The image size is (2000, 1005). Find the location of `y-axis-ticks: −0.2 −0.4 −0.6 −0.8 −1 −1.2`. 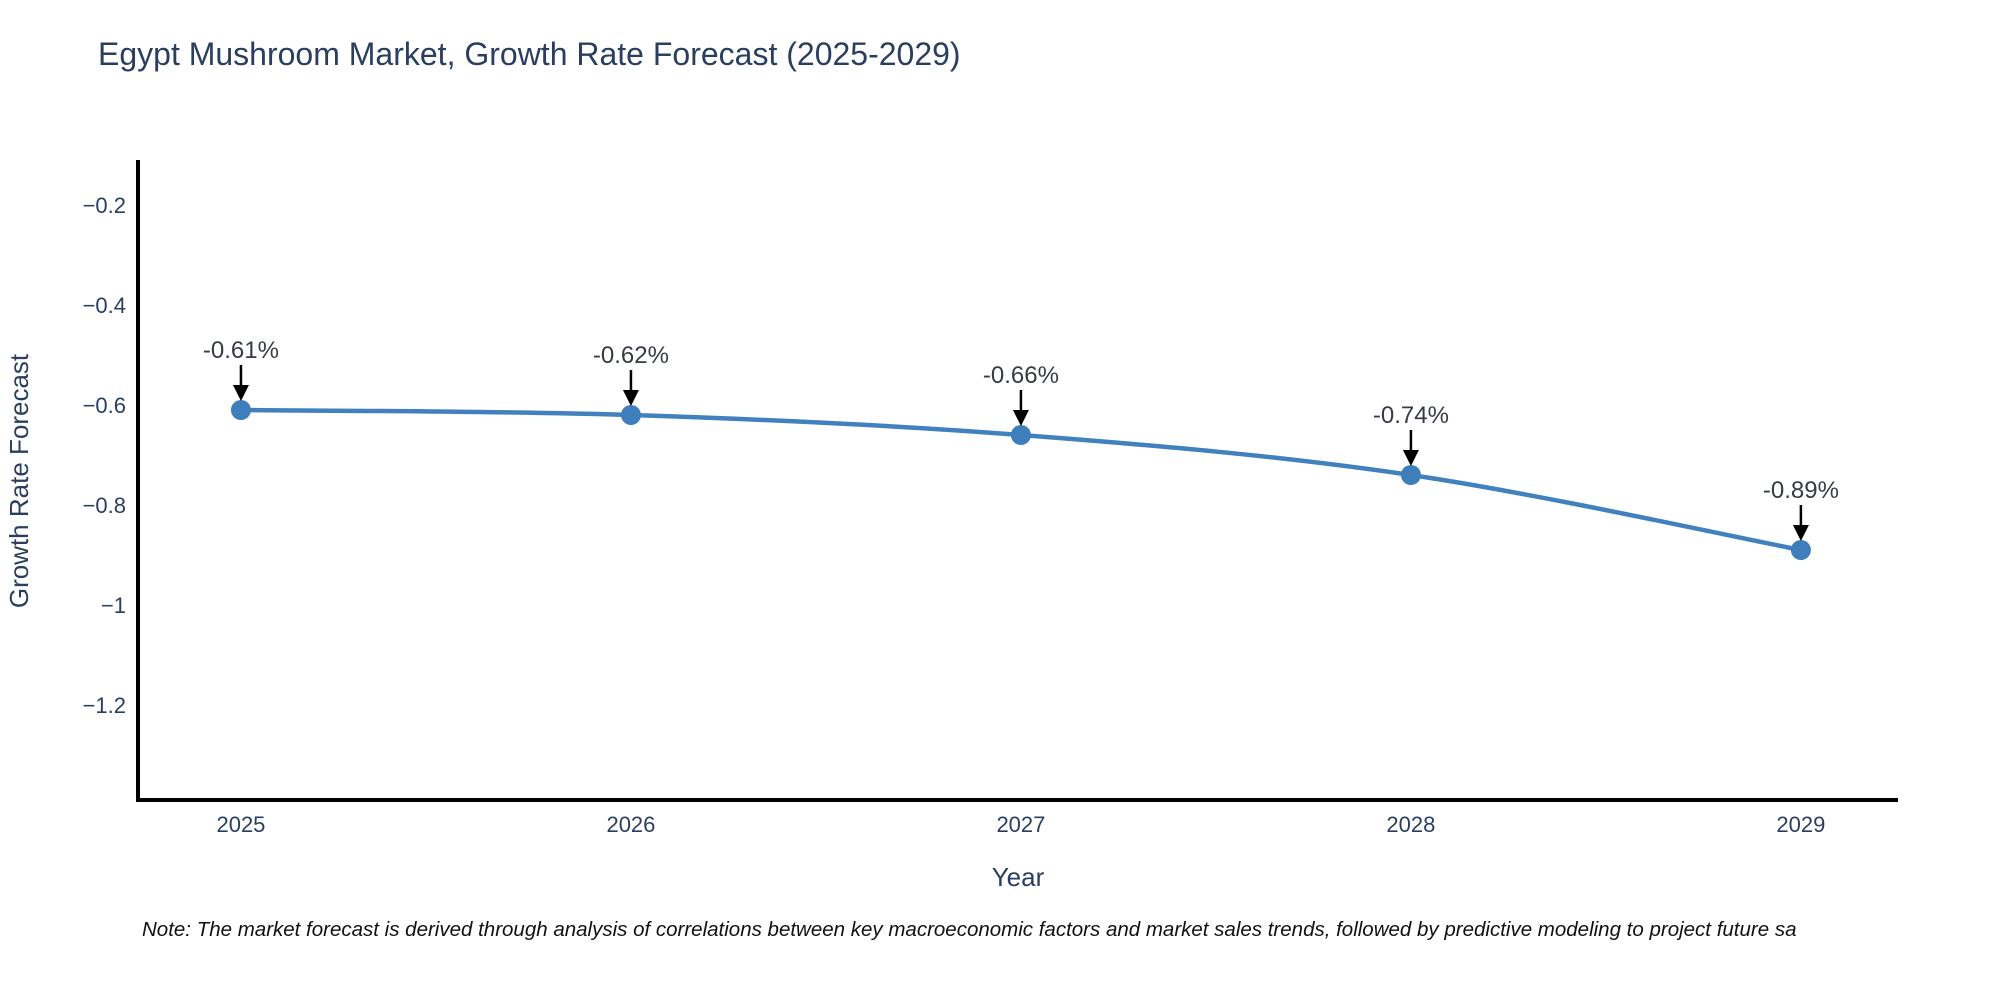

y-axis-ticks: −0.2 −0.4 −0.6 −0.8 −1 −1.2 is located at coordinates (104, 455).